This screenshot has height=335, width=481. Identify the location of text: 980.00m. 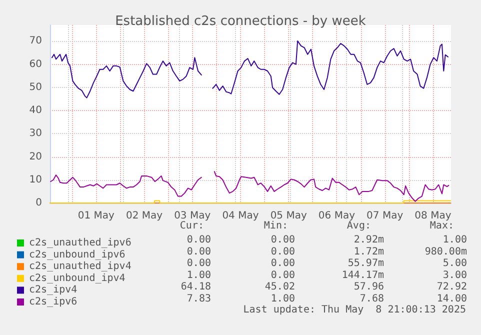
(445, 252).